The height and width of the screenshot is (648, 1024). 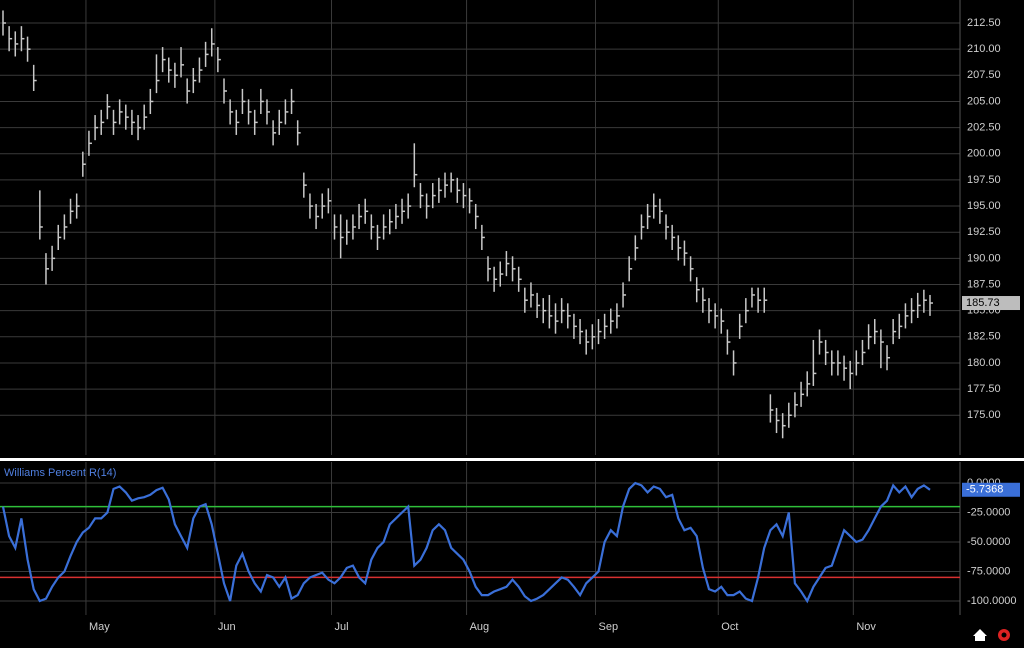 I want to click on panel-separator, so click(x=512, y=459).